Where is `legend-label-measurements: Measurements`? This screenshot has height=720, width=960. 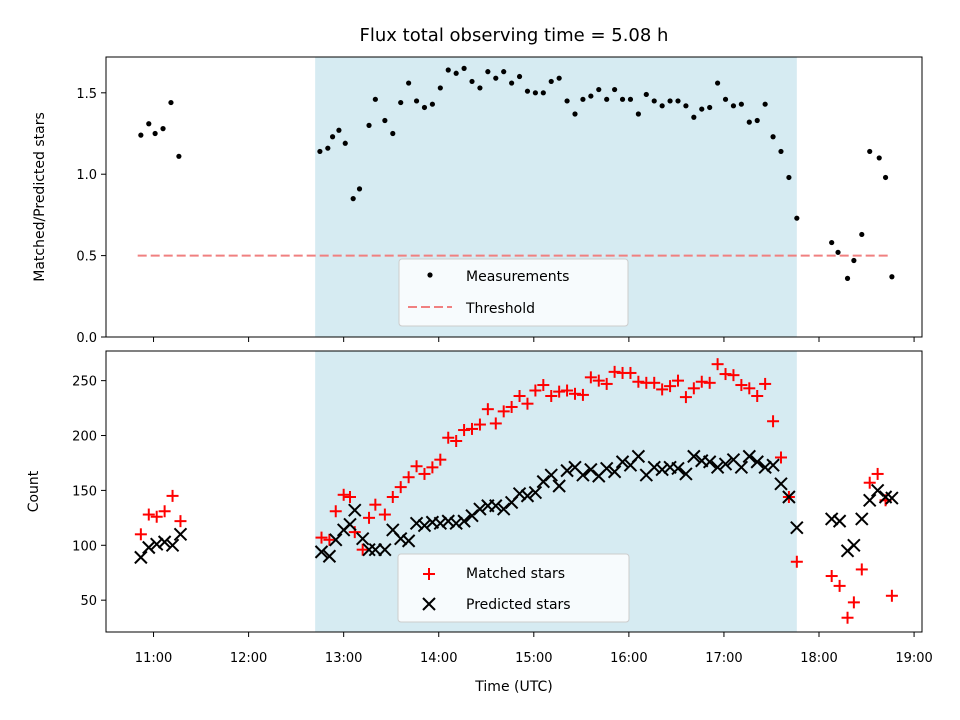 legend-label-measurements: Measurements is located at coordinates (517, 277).